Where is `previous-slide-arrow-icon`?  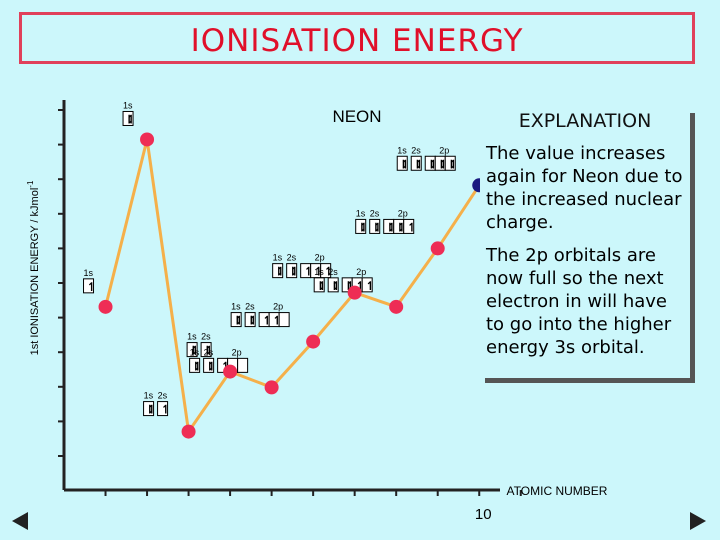
previous-slide-arrow-icon is located at coordinates (20, 521).